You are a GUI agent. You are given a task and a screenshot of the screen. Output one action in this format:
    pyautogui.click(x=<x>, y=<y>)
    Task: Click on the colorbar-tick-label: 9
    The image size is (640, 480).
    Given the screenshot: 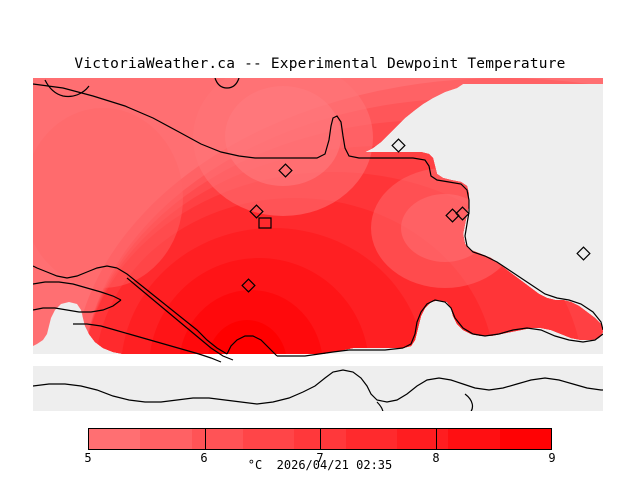 What is the action you would take?
    pyautogui.click(x=552, y=458)
    